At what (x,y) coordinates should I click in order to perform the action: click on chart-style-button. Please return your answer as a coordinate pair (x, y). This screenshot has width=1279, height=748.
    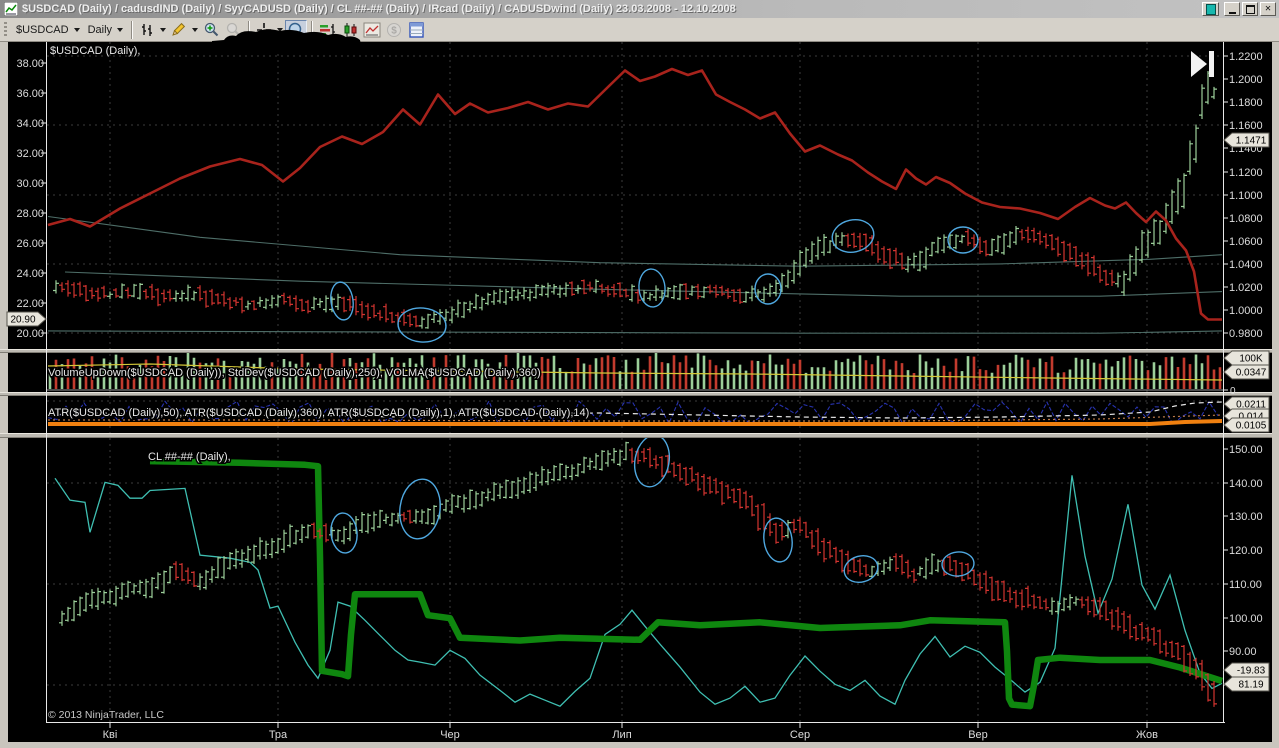
    Looking at the image, I should click on (152, 30).